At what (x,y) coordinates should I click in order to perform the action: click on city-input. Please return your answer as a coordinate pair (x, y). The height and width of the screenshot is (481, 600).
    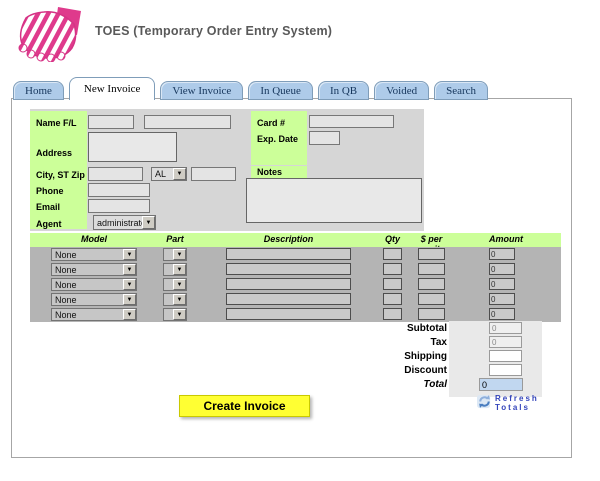
    Looking at the image, I should click on (115, 174).